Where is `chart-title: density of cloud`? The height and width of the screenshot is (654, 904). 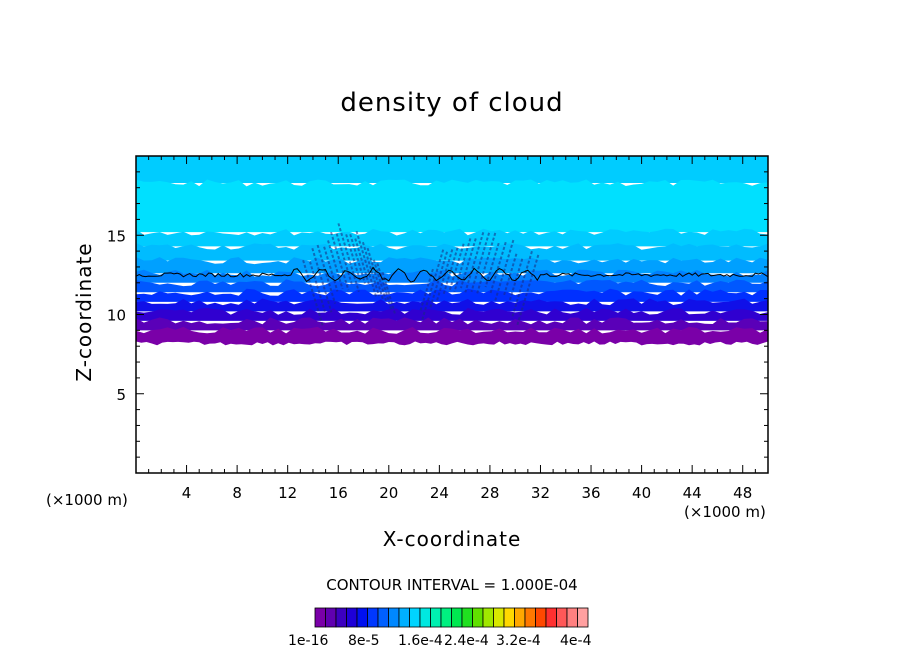 chart-title: density of cloud is located at coordinates (452, 103).